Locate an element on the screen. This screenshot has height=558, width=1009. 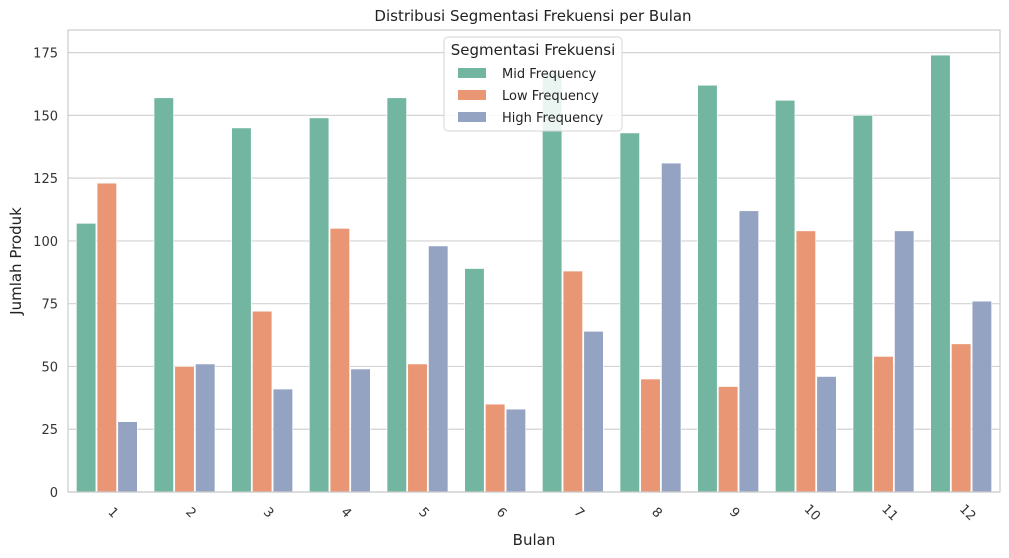
x-tick-label: 5 is located at coordinates (423, 513).